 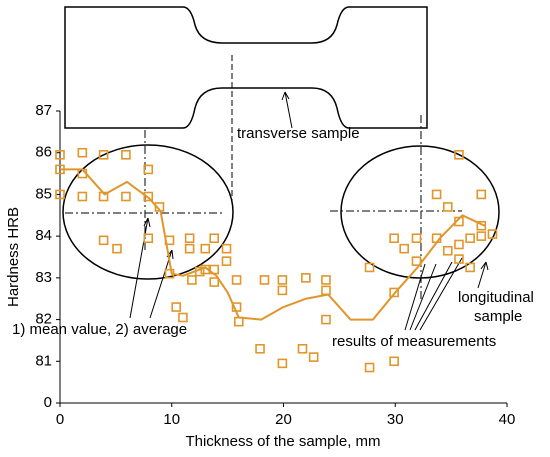 I want to click on right-ellipse, so click(x=420, y=212).